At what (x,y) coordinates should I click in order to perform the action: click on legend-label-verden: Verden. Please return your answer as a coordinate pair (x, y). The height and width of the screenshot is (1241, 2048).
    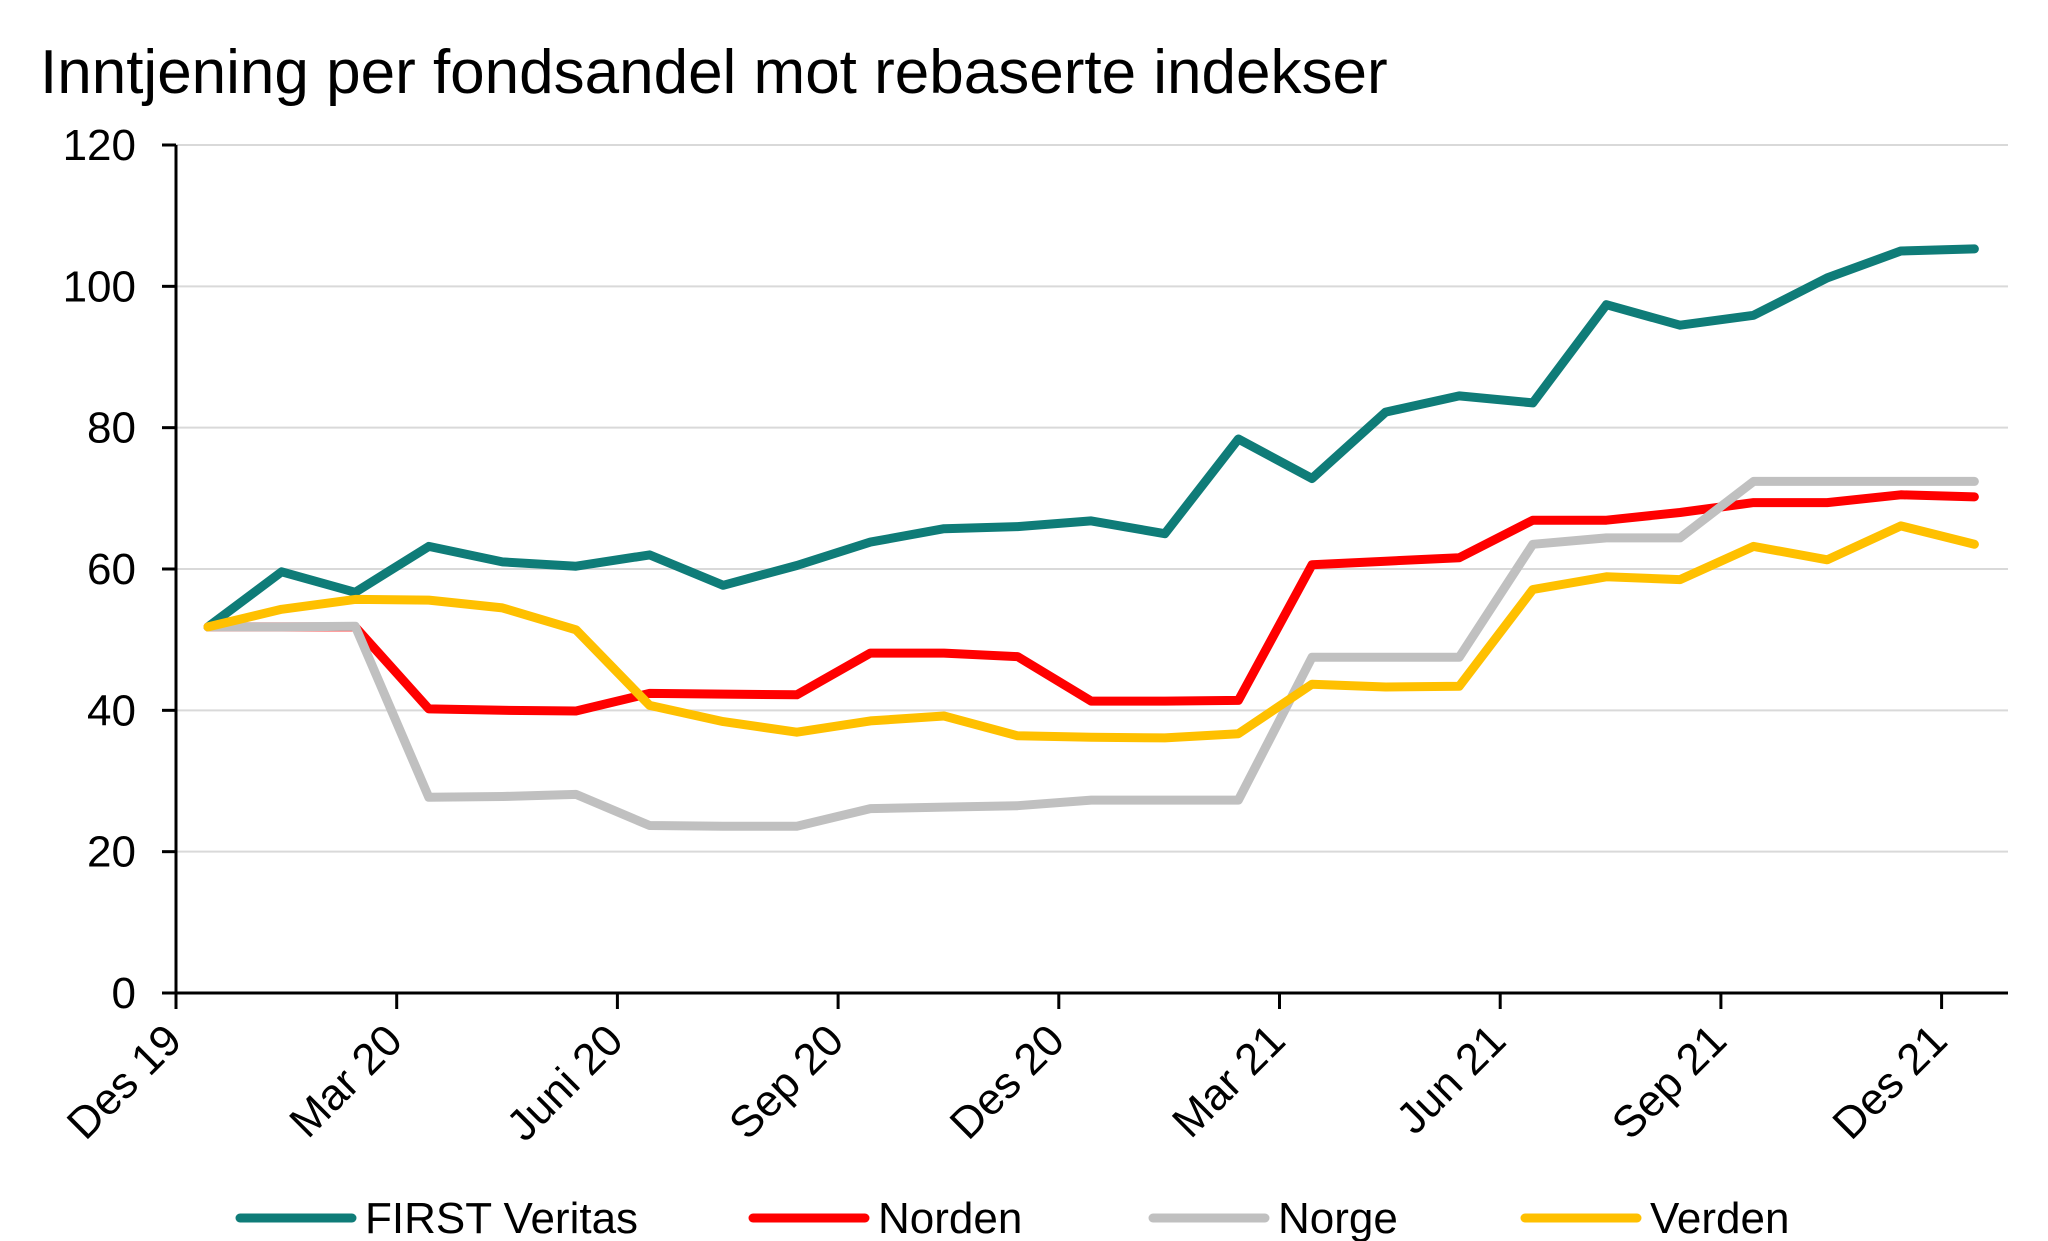
    Looking at the image, I should click on (1719, 1217).